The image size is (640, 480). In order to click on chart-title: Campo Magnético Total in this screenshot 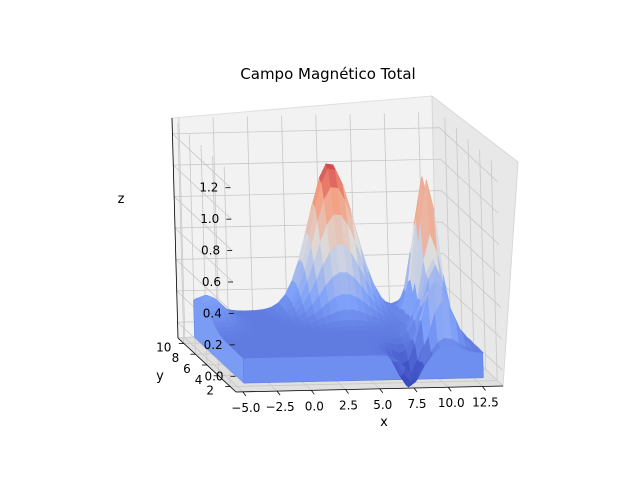, I will do `click(327, 74)`.